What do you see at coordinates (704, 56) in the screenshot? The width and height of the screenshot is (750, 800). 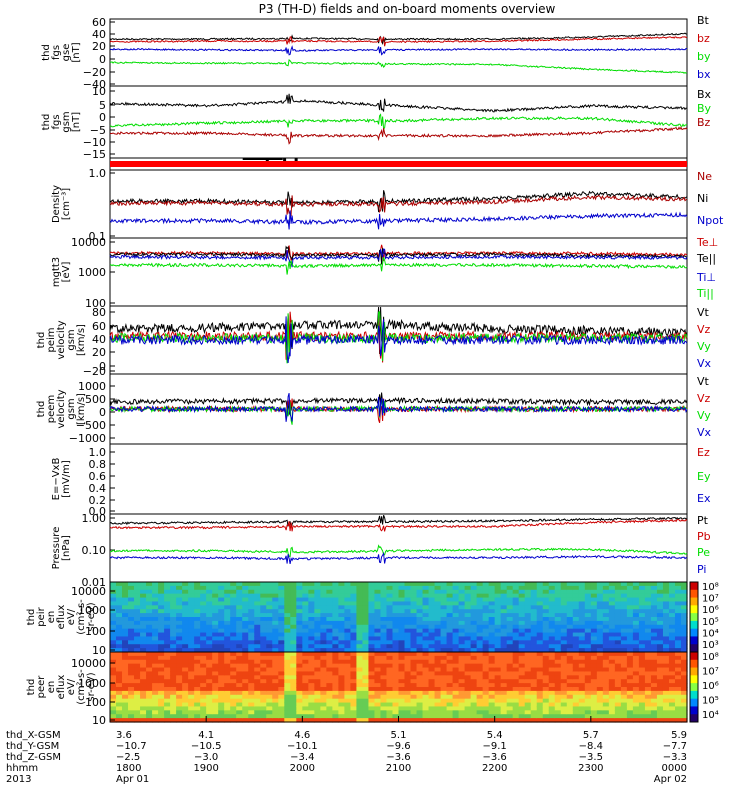 I see `legend-label: by` at bounding box center [704, 56].